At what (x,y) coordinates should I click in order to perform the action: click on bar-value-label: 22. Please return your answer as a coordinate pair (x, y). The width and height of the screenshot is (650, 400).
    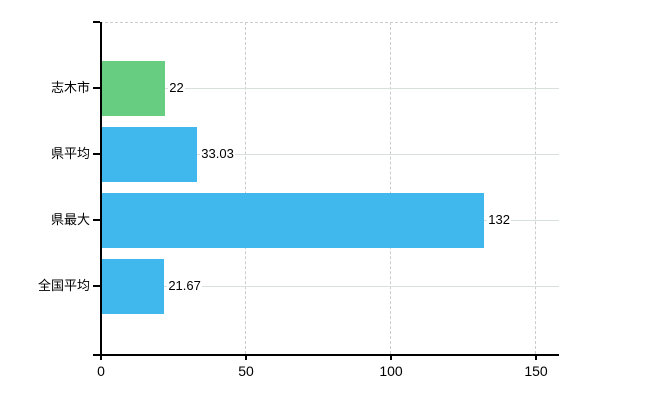
    Looking at the image, I should click on (176, 87).